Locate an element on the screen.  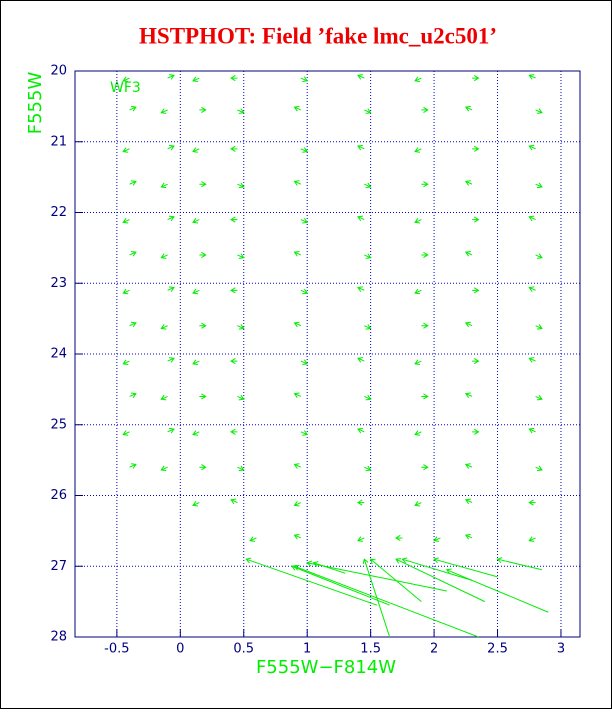
x-tick-label: -0.5 is located at coordinates (116, 649).